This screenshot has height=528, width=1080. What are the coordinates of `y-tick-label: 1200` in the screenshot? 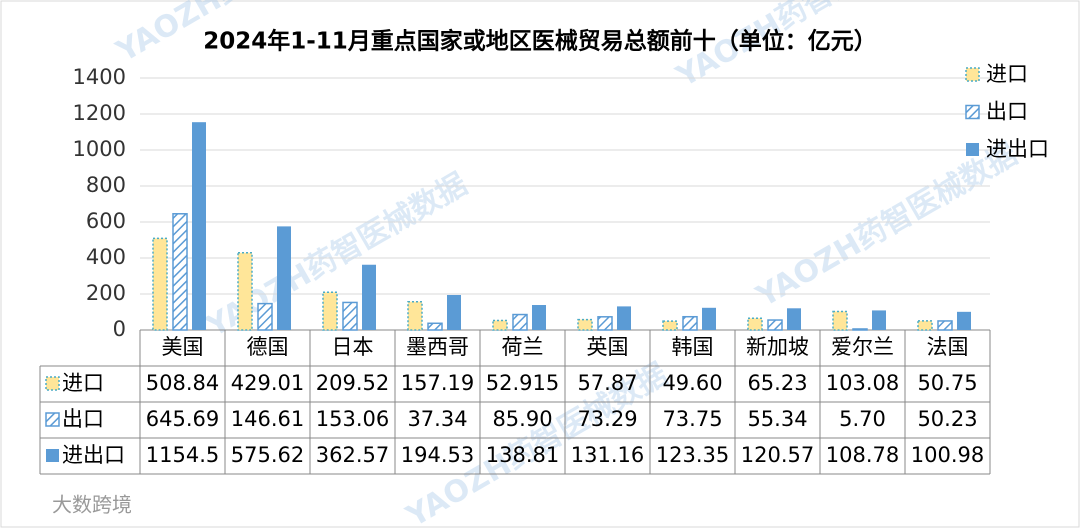 It's located at (99, 113).